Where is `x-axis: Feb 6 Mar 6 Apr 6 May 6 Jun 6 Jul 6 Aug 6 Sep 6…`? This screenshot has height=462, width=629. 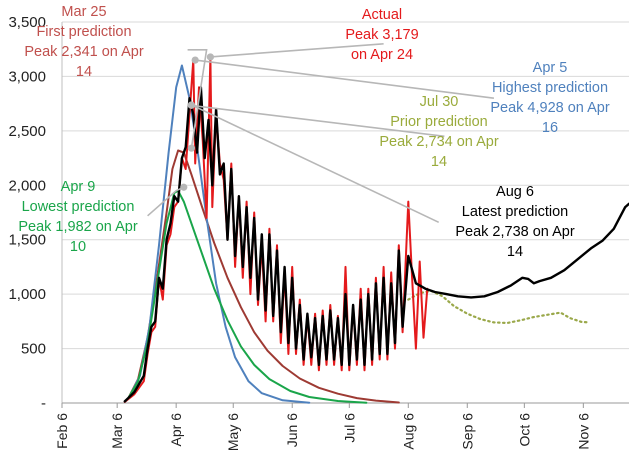
x-axis: Feb 6 Mar 6 Apr 6 May 6 Jun 6 Jul 6 Aug 6 Sep 6… is located at coordinates (341, 426).